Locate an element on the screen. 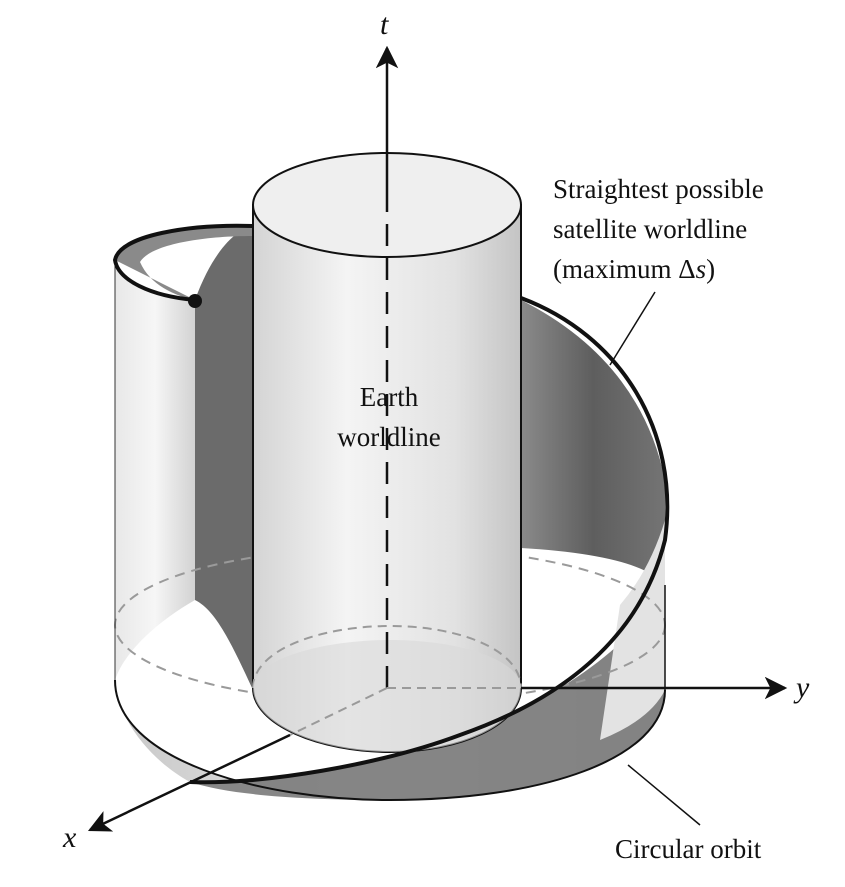  x-axis-label: x is located at coordinates (69, 837).